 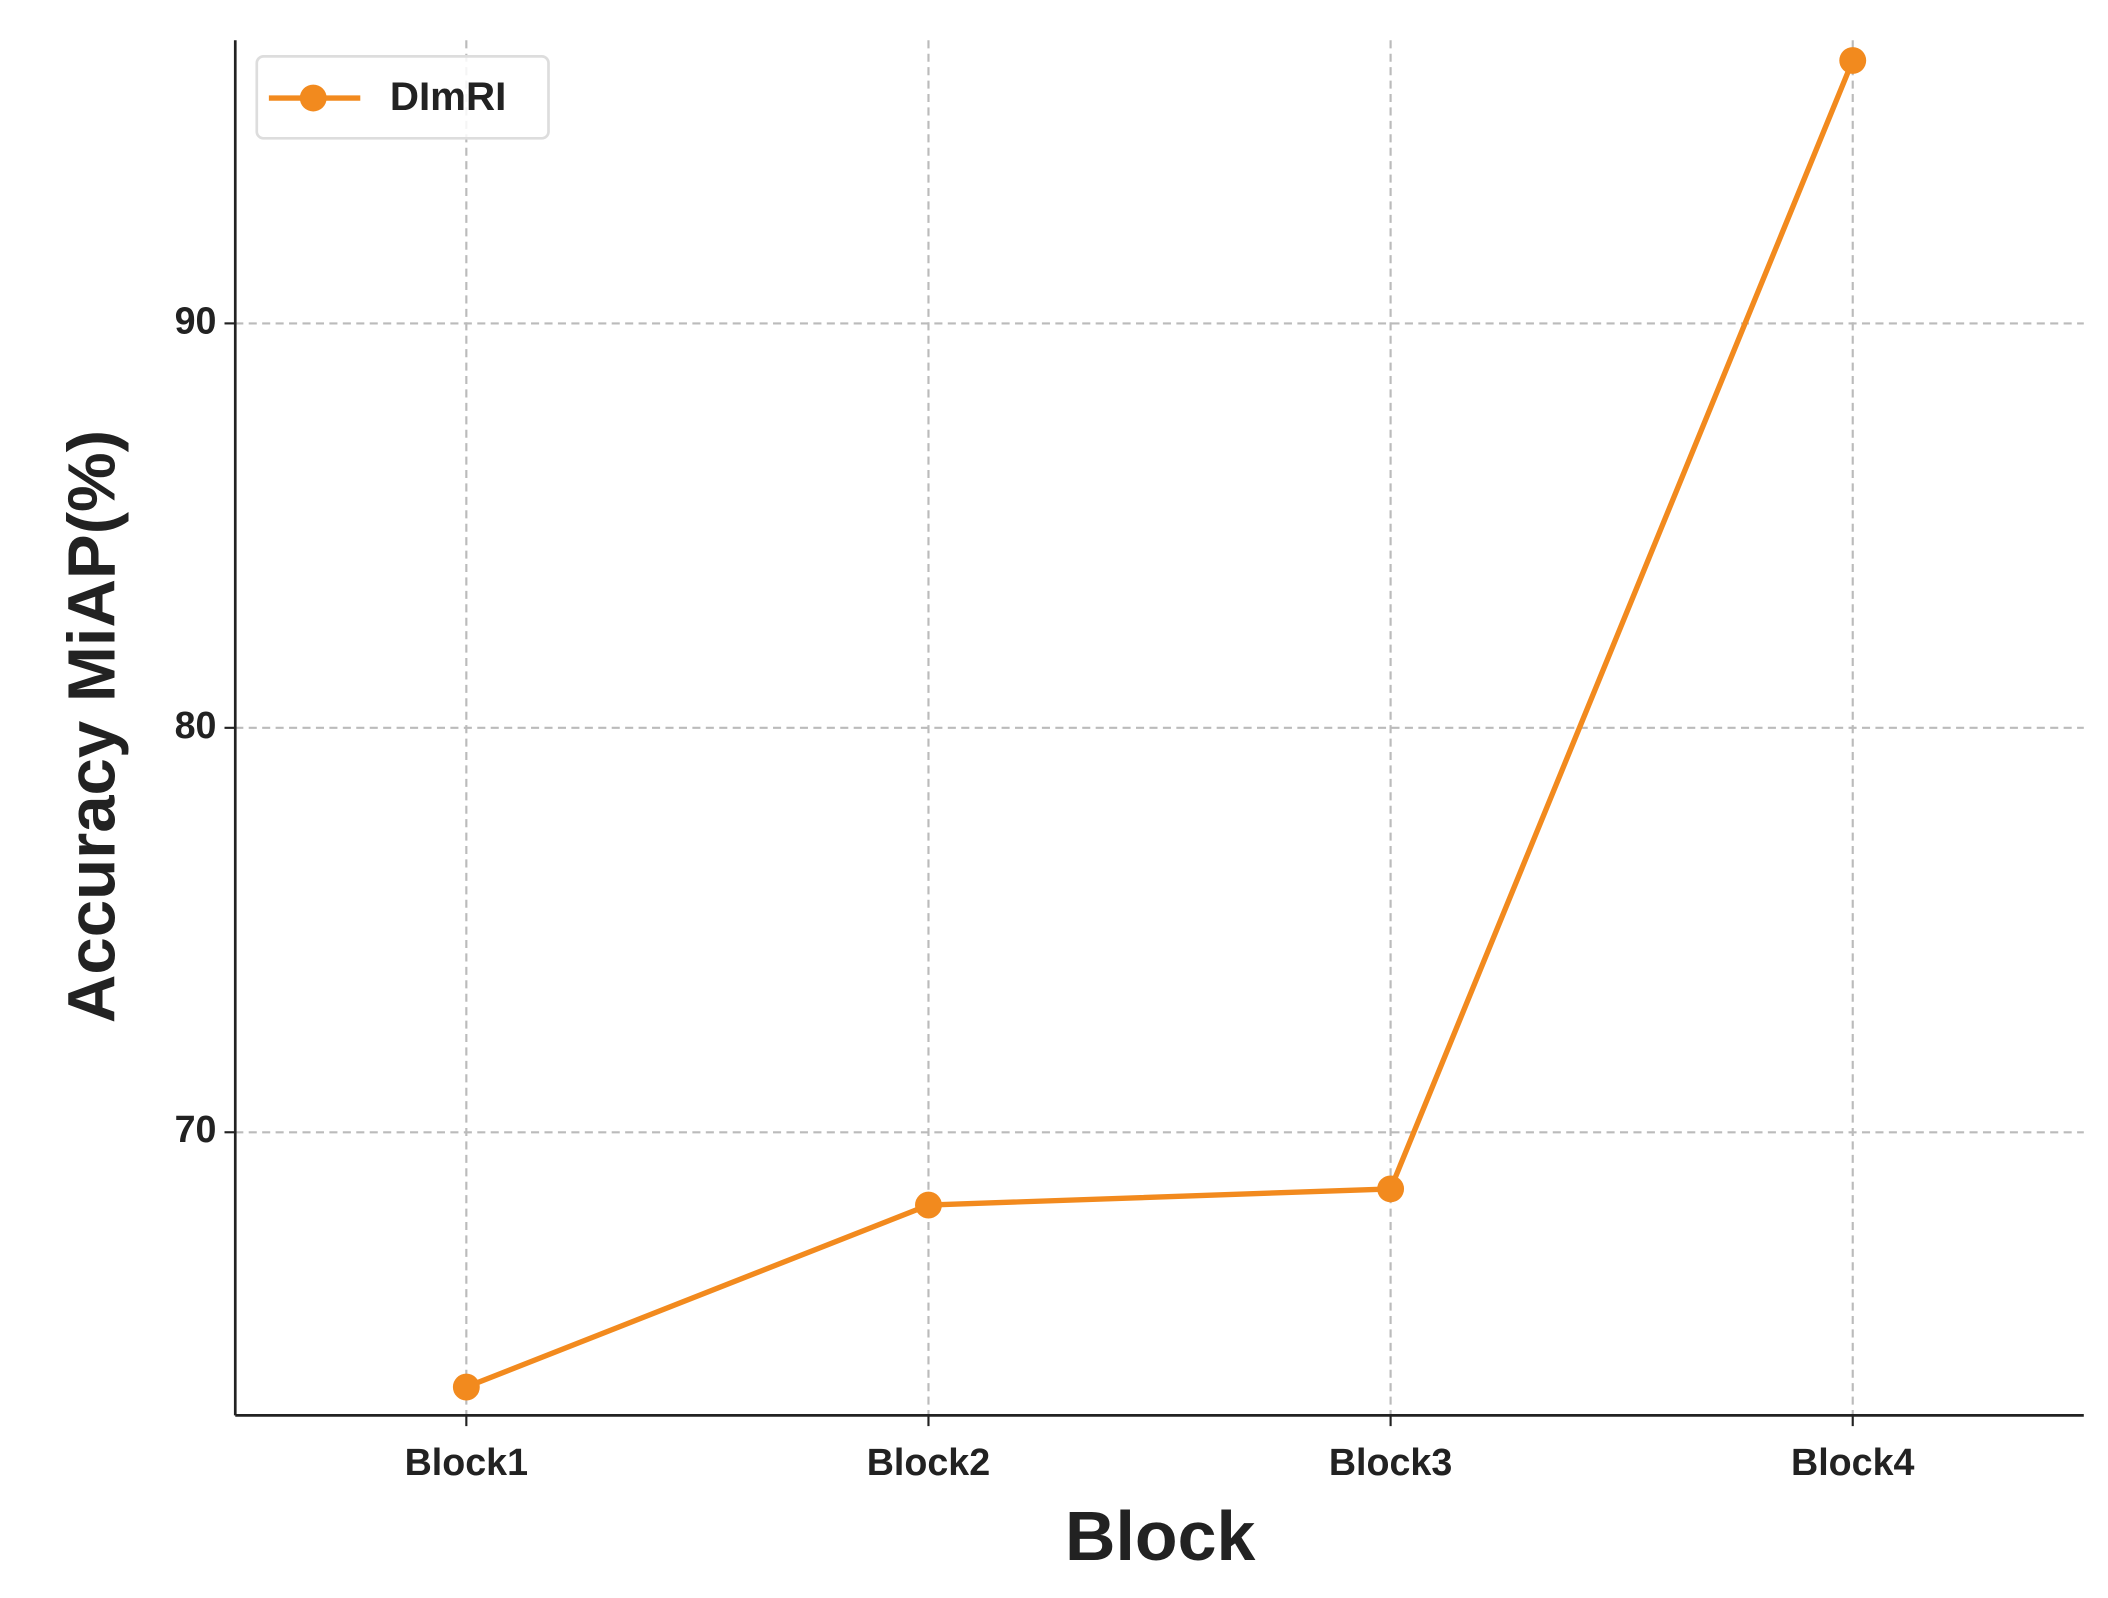 I want to click on legend-box, so click(x=402, y=97).